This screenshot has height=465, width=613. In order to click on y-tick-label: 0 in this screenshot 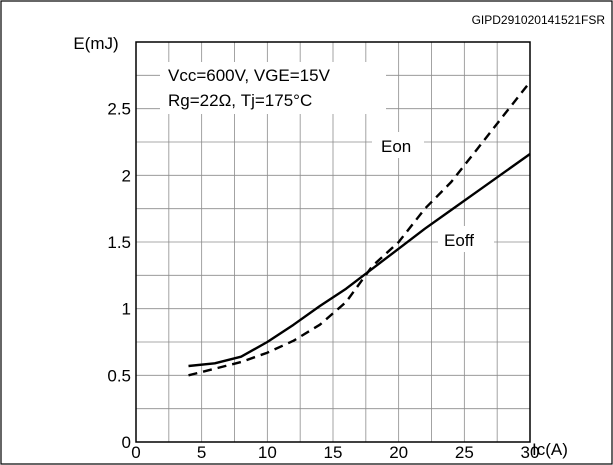, I will do `click(126, 442)`.